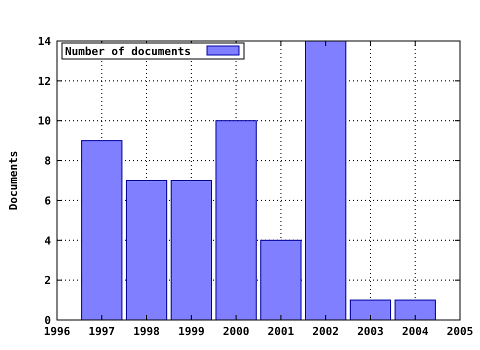 The image size is (480, 350). Describe the element at coordinates (128, 51) in the screenshot. I see `legend-label: Number of documents` at that location.